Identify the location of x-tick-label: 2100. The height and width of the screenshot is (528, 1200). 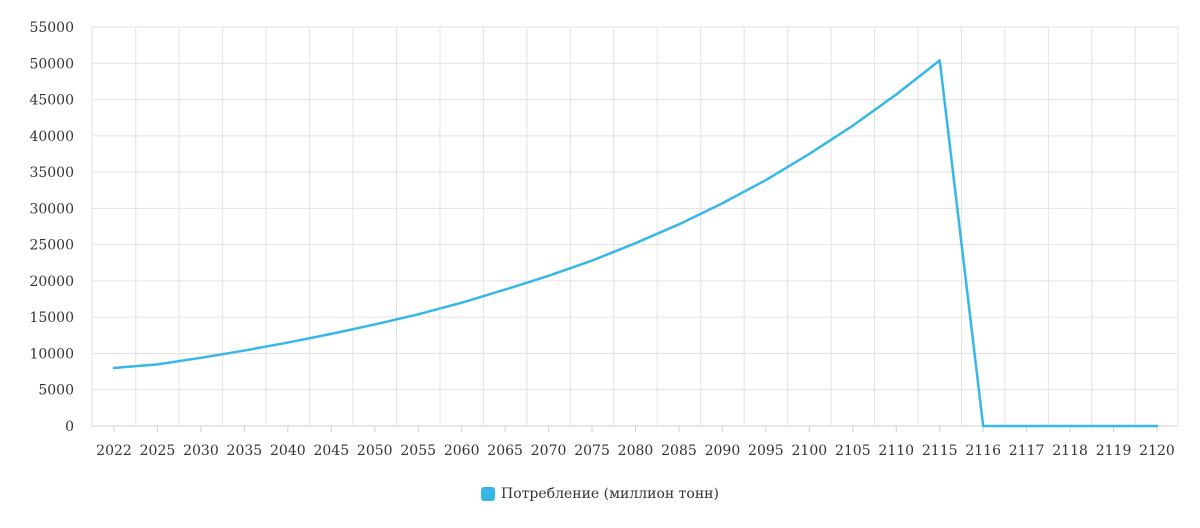
(810, 451).